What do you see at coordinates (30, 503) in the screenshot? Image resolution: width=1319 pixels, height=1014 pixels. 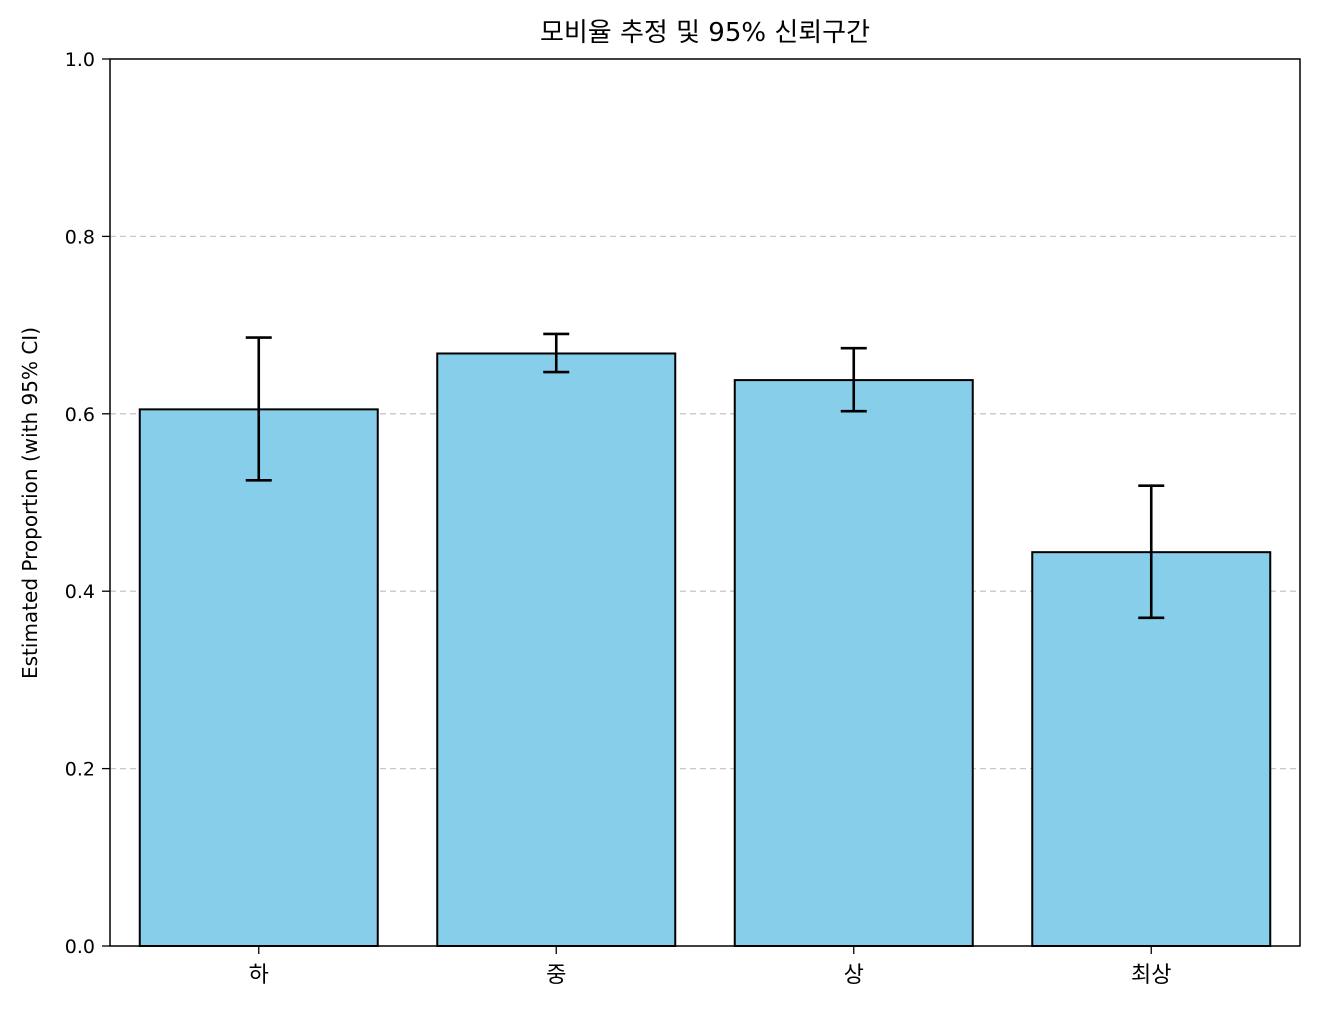 I see `y-axis-label: Estimated Proportion (with 95% CI)` at bounding box center [30, 503].